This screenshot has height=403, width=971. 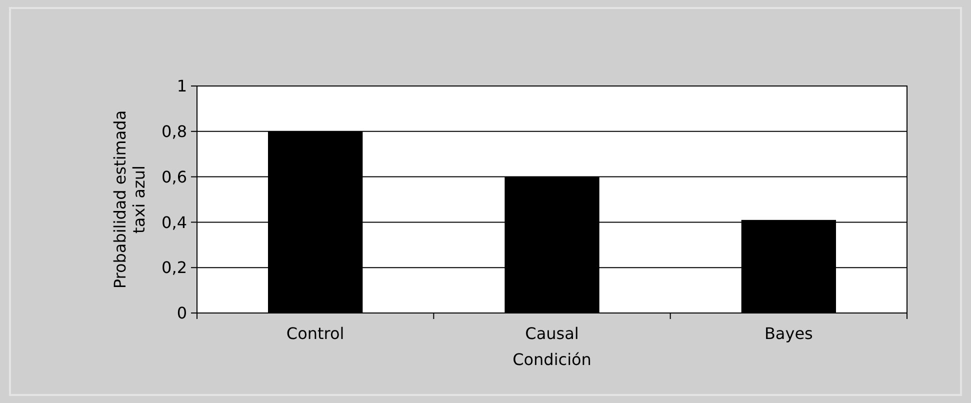 What do you see at coordinates (788, 333) in the screenshot?
I see `x-tick-label: Bayes` at bounding box center [788, 333].